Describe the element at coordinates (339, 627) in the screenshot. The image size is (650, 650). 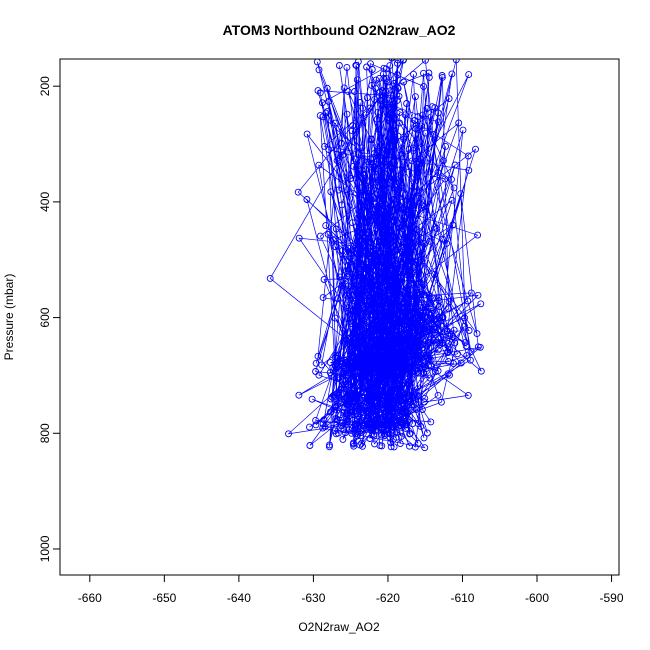
I see `x-axis-label: O2N2raw_AO2` at that location.